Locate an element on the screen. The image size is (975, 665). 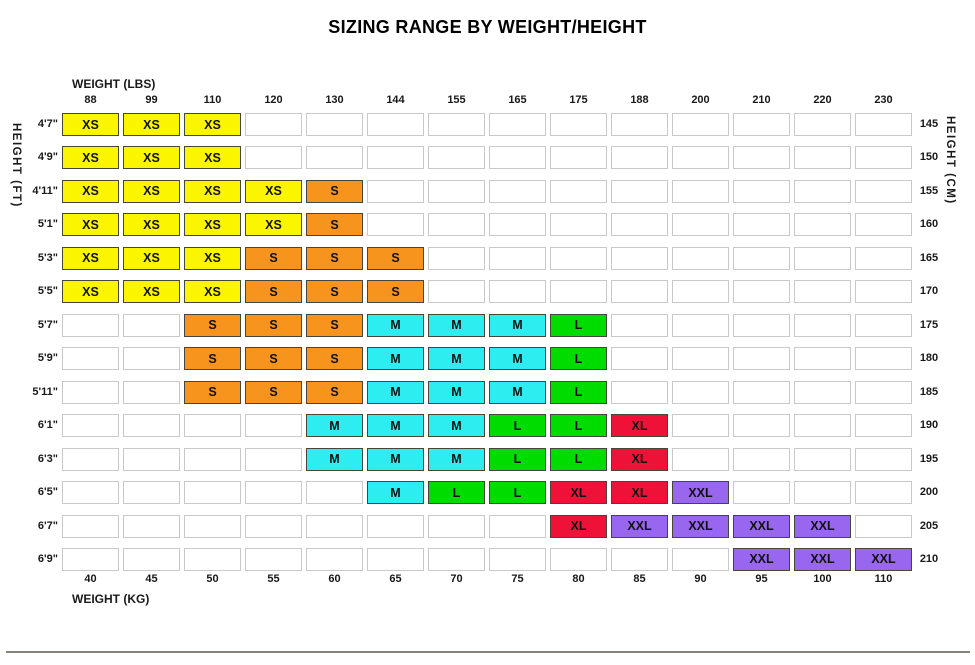
weight-kg-tick: 55 is located at coordinates (273, 579).